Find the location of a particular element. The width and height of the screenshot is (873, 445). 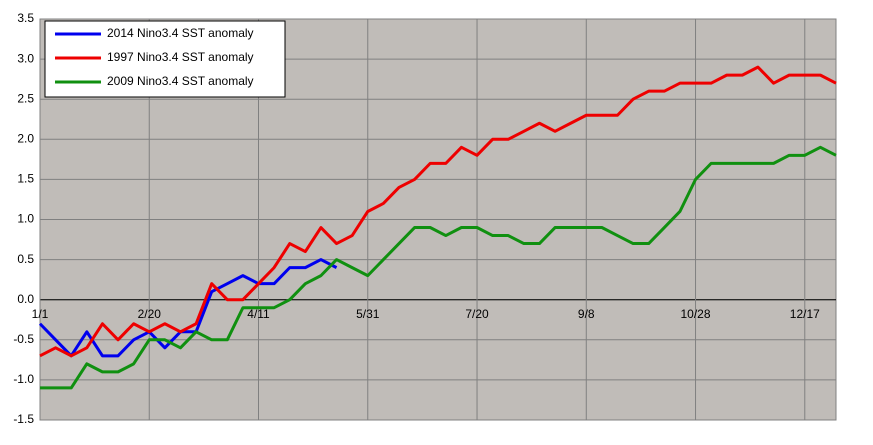

y-tick-label: 0.0 is located at coordinates (25, 299).